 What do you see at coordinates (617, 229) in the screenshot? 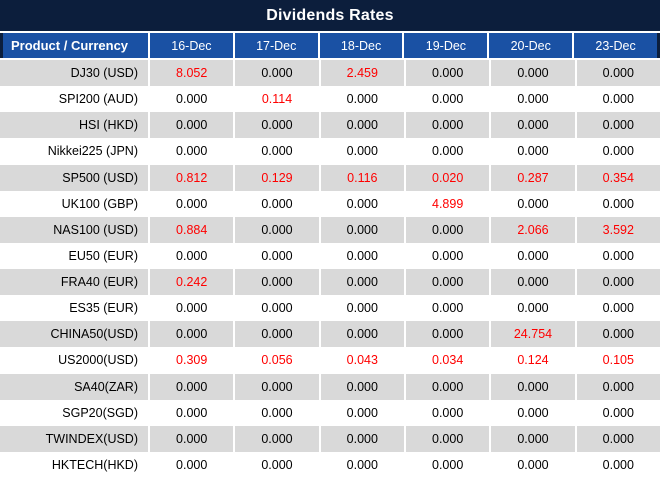
I see `value-cell: 3.592` at bounding box center [617, 229].